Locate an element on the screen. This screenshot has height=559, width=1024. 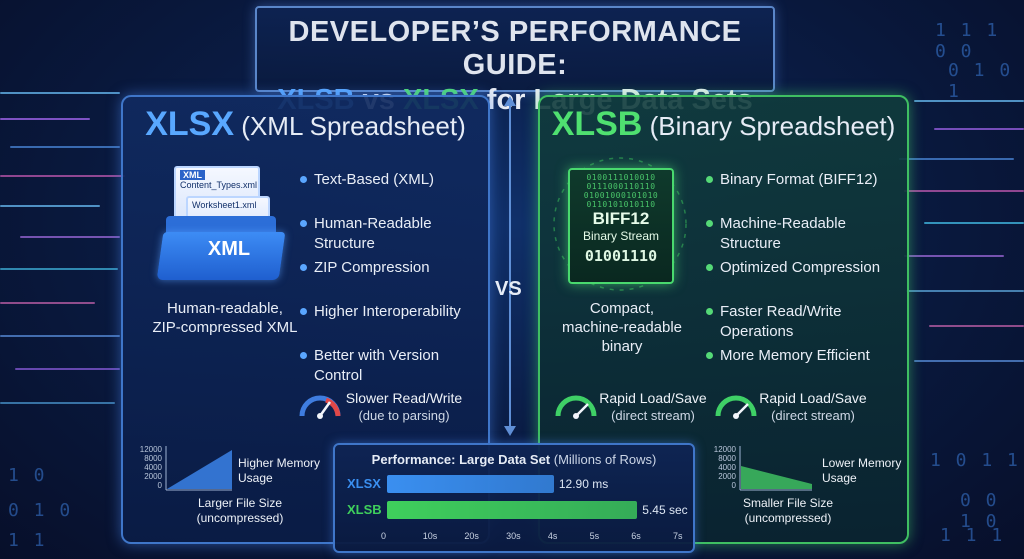
xlsb-size-text: Smaller File Size (uncompressed) is located at coordinates (788, 511).